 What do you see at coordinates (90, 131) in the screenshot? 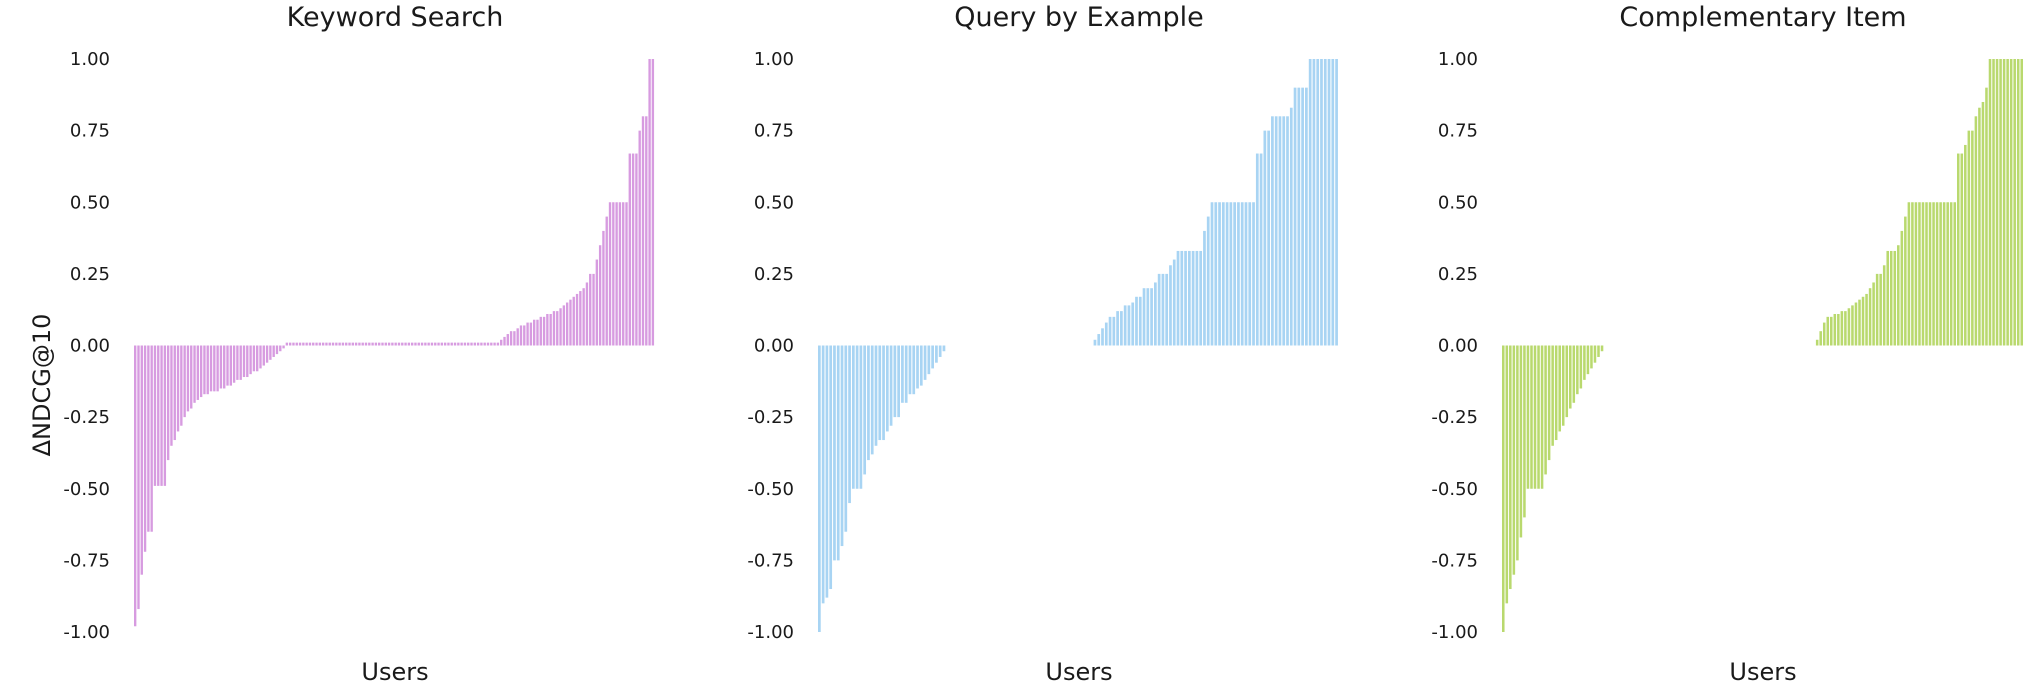
I see `y-tick-label: 0.75` at bounding box center [90, 131].